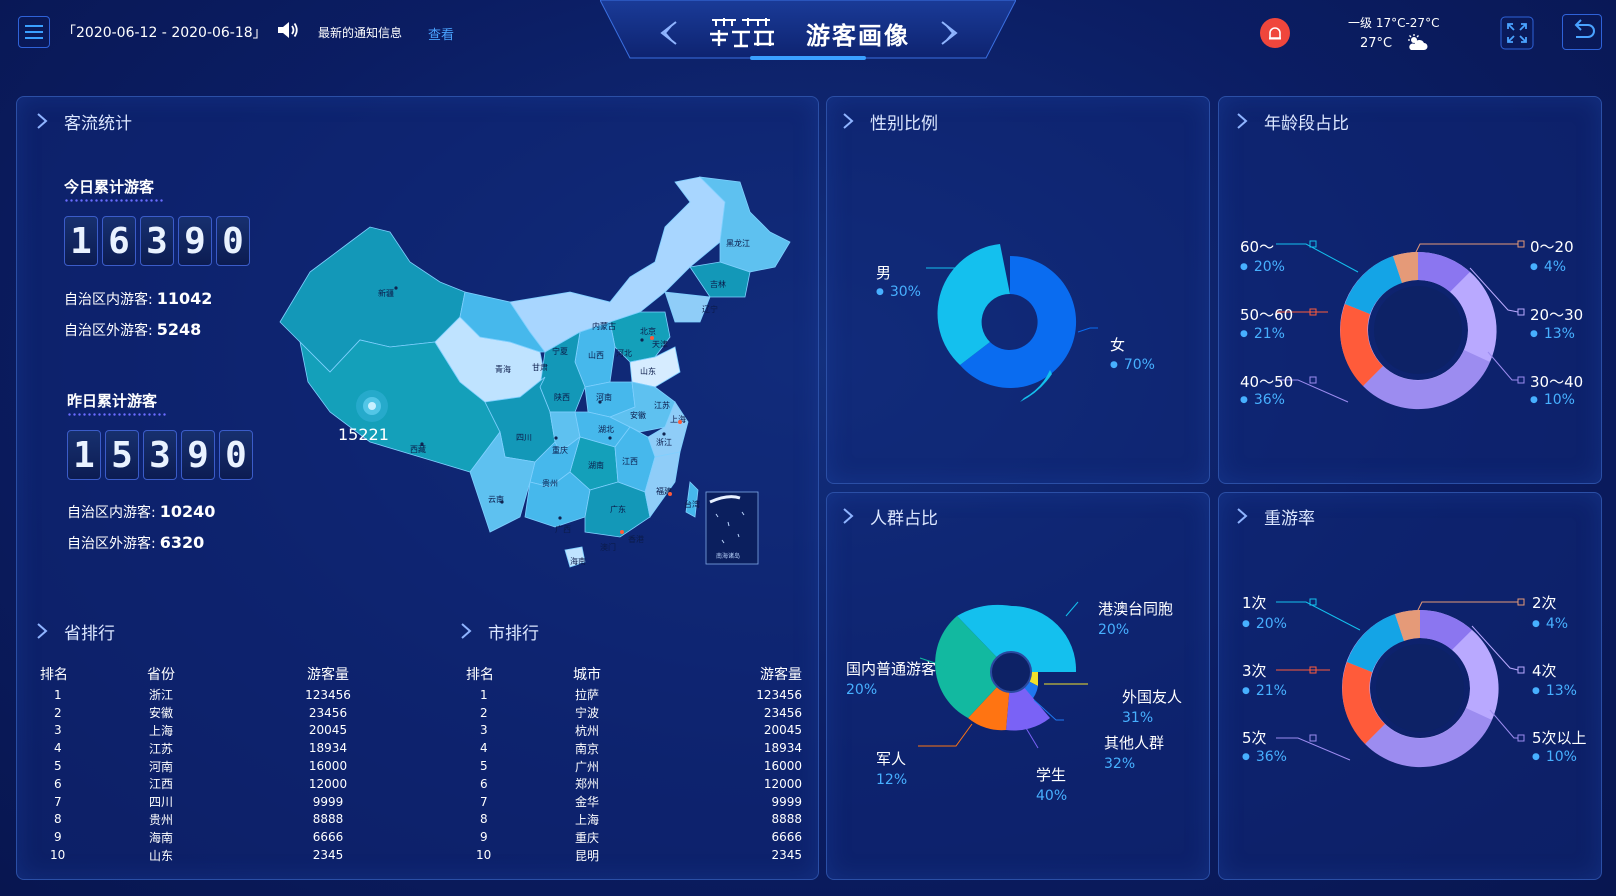  Describe the element at coordinates (164, 33) in the screenshot. I see `date-range: 「2020-06-12 - 2020-06-18」` at that location.